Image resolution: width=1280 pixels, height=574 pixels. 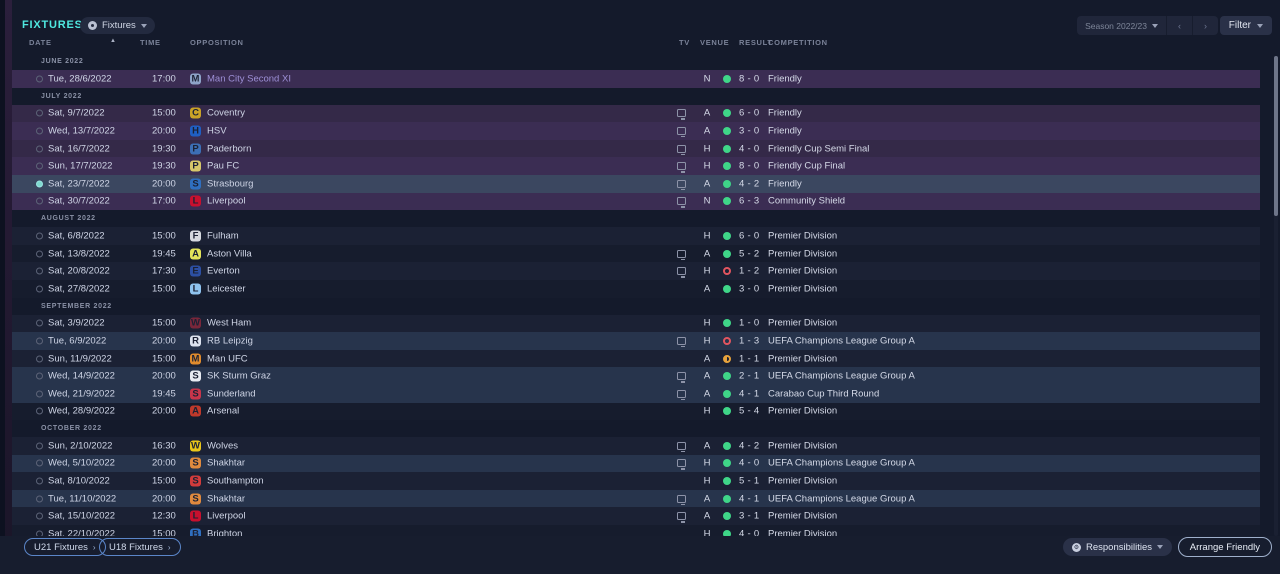 I want to click on fixture-opponent: Man City Second XI, so click(x=249, y=79).